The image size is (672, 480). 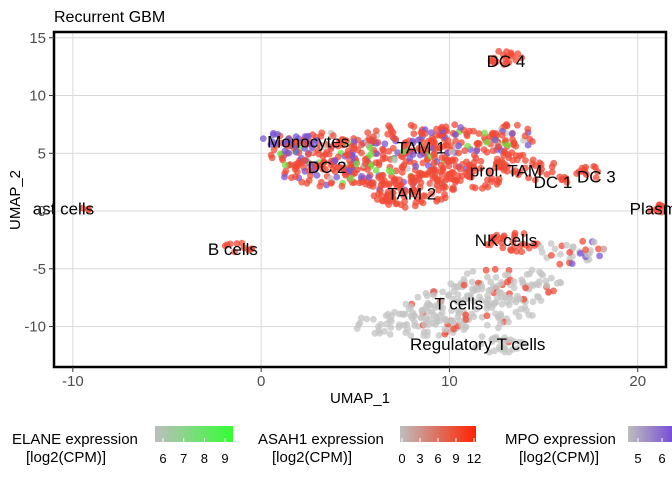 What do you see at coordinates (506, 171) in the screenshot?
I see `cluster-label: prol. TAM` at bounding box center [506, 171].